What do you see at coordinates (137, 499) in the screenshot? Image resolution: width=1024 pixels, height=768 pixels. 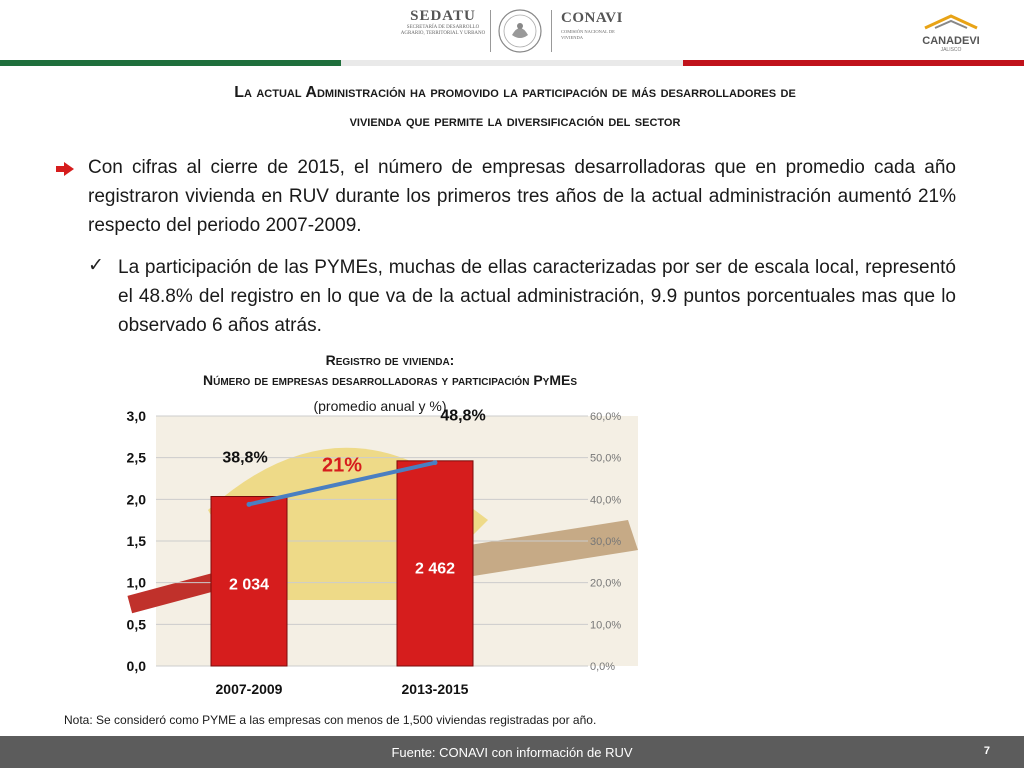 I see `left-axis-tick-label: 2,0` at bounding box center [137, 499].